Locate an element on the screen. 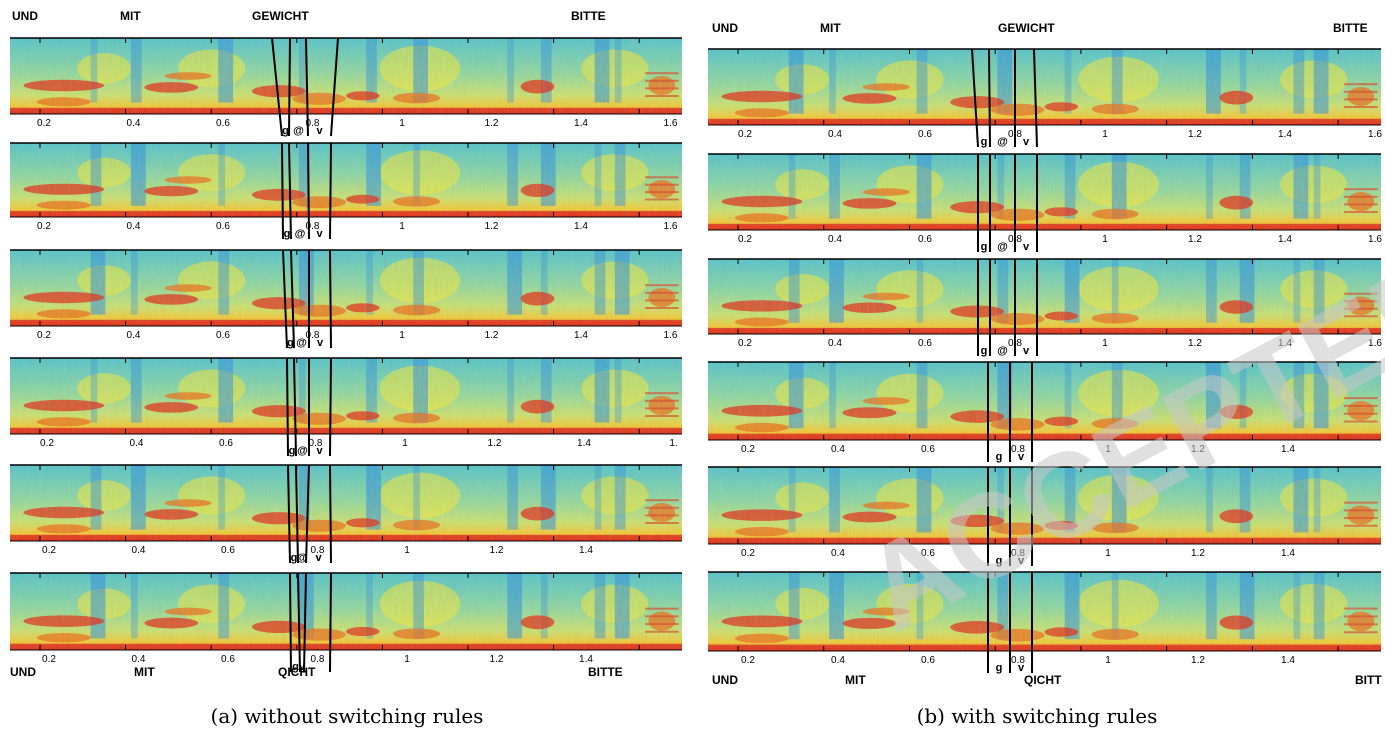  spectrogram-row: 0.2 0.4 0.6 0.8 1 1.2 1.4 1. g @ v is located at coordinates (346, 407).